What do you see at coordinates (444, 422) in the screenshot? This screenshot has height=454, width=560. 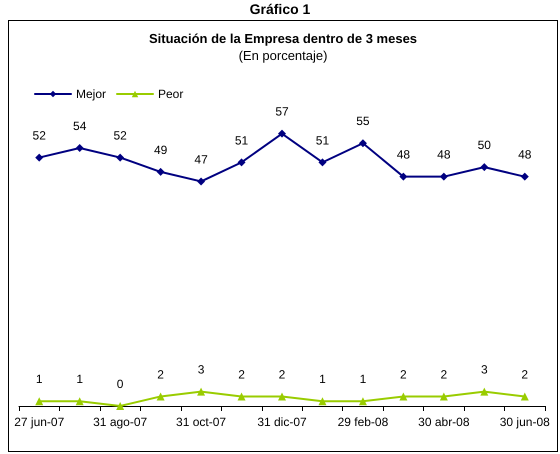 I see `x-tick-label: 30 abr-08` at bounding box center [444, 422].